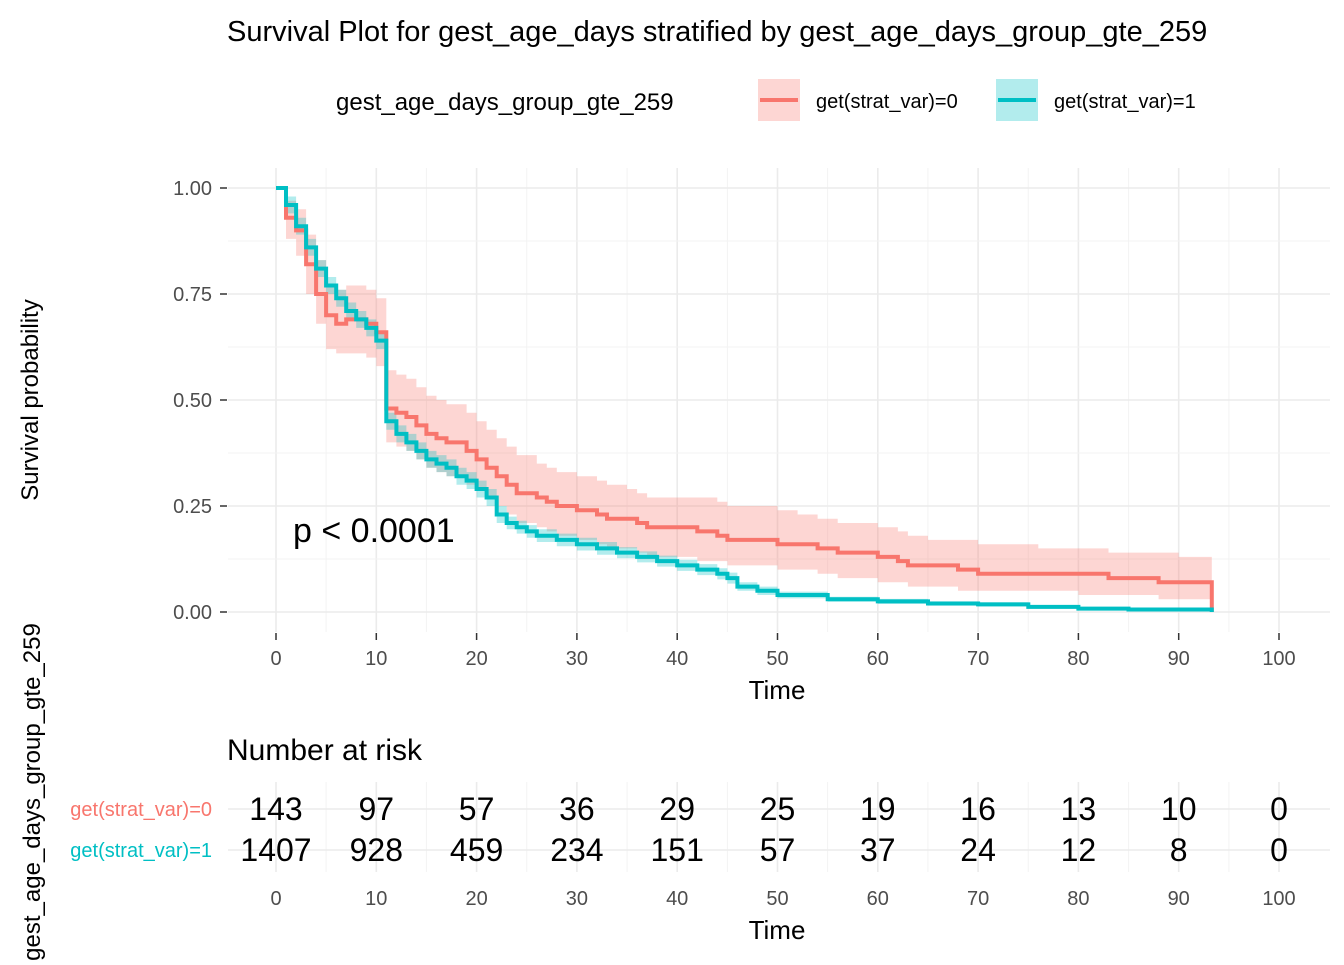 The height and width of the screenshot is (965, 1344). Describe the element at coordinates (777, 899) in the screenshot. I see `risk-x-tick-label: 50` at that location.